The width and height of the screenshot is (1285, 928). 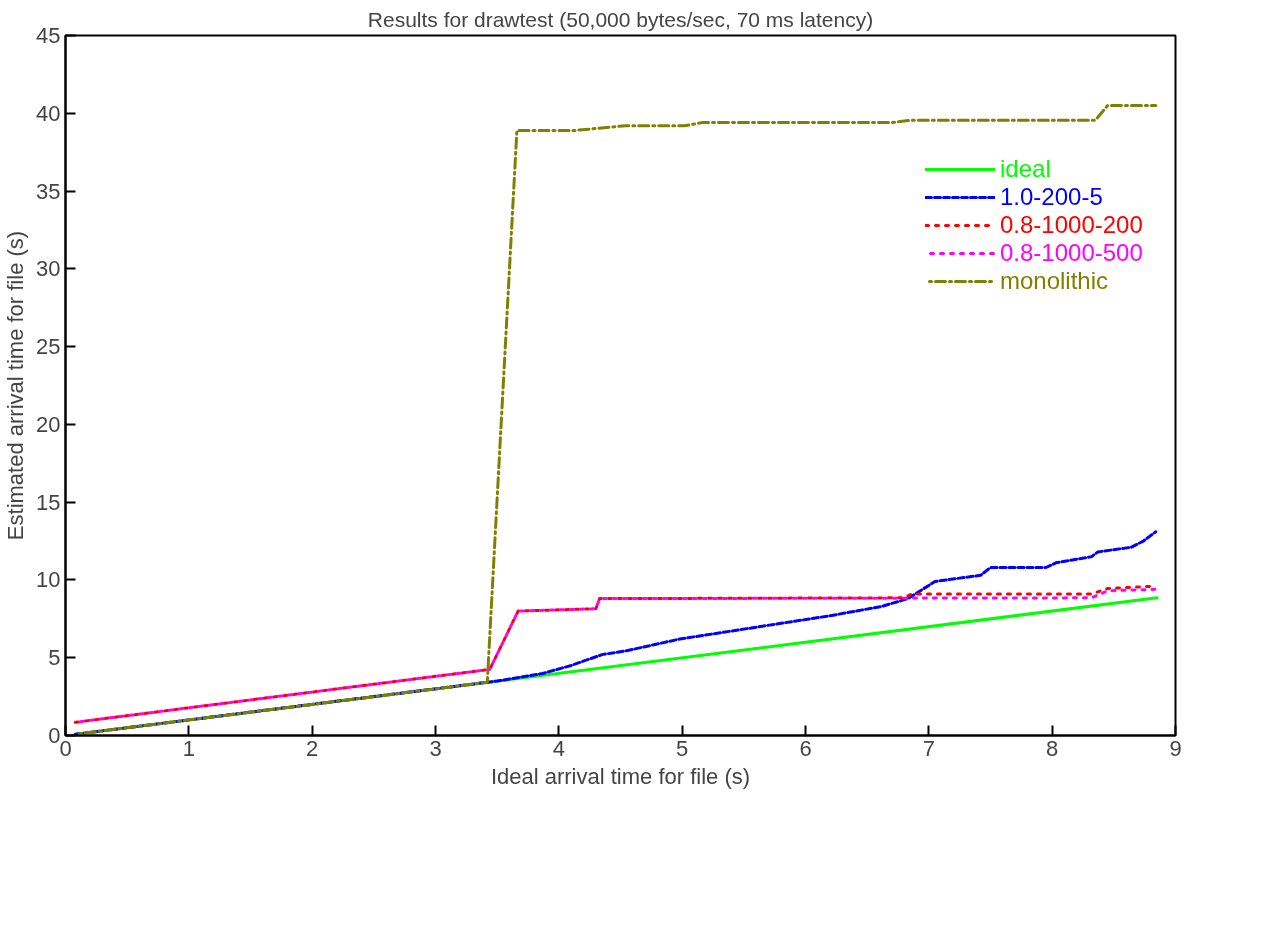 What do you see at coordinates (620, 19) in the screenshot?
I see `chart-title: Results for drawtest (50,000 bytes/sec, 70 ms latency)` at bounding box center [620, 19].